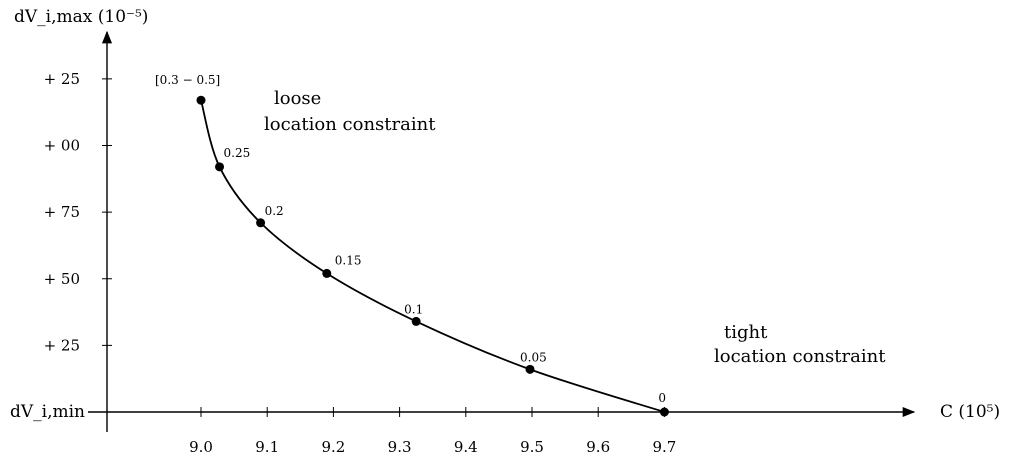 This screenshot has width=1029, height=465. I want to click on x-tick-label: 9.3, so click(400, 447).